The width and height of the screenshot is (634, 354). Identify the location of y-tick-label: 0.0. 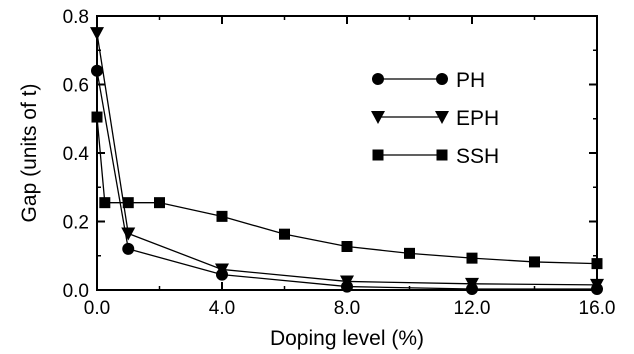
(76, 291).